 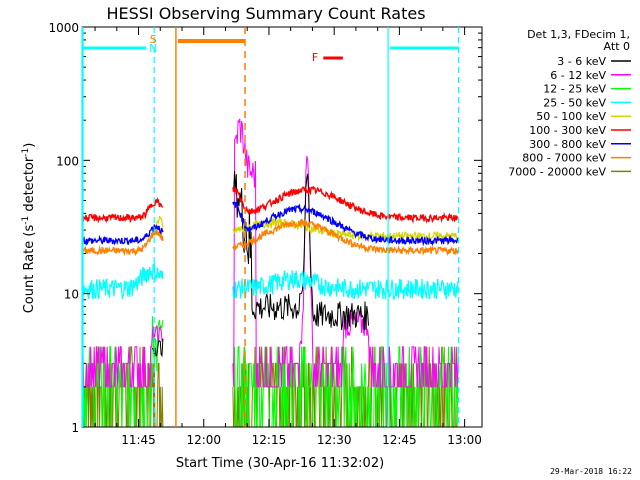 I want to click on saa-label: S, so click(x=153, y=39).